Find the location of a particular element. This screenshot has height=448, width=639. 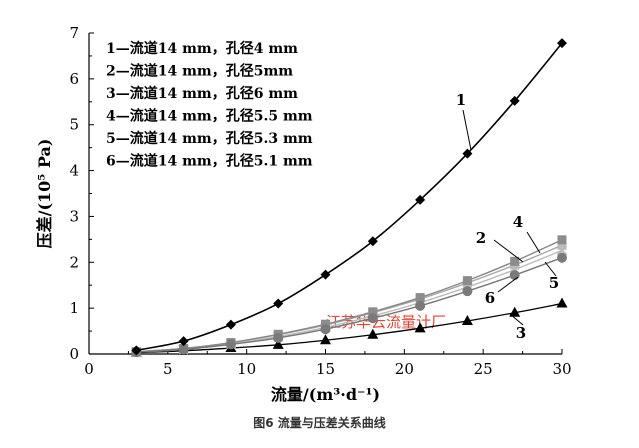

legend-entry-2: 2—流道14 mm，孔径5mm is located at coordinates (199, 71).